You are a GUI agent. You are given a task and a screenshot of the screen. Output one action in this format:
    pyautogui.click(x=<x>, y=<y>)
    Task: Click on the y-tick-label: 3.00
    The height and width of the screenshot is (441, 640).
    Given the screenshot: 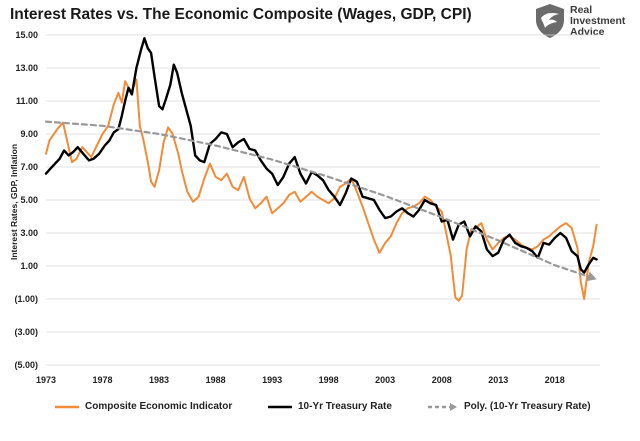 What is the action you would take?
    pyautogui.click(x=29, y=233)
    